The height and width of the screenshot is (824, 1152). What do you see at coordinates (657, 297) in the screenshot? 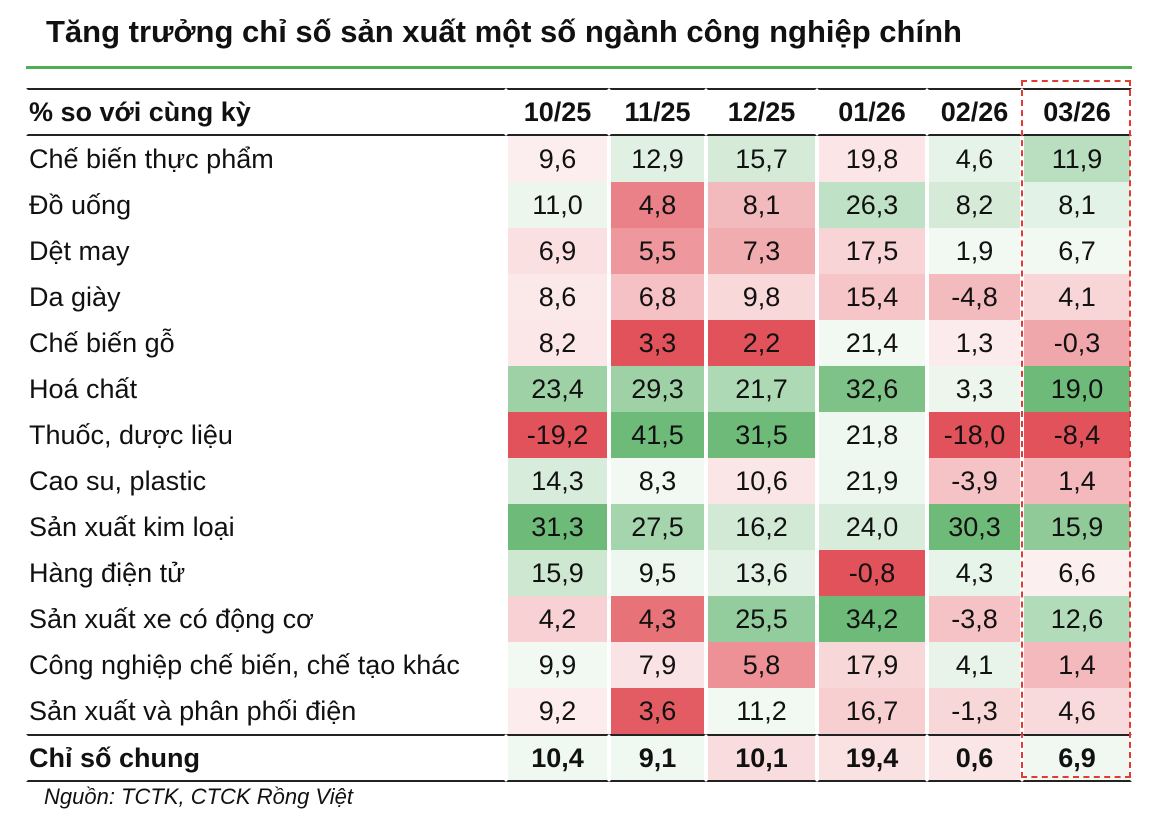
I see `heat-cell: 6,8` at bounding box center [657, 297].